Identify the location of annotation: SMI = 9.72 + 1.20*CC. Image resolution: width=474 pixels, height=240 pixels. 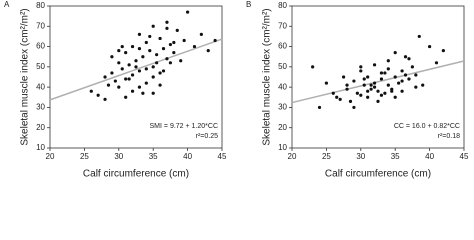
(184, 126).